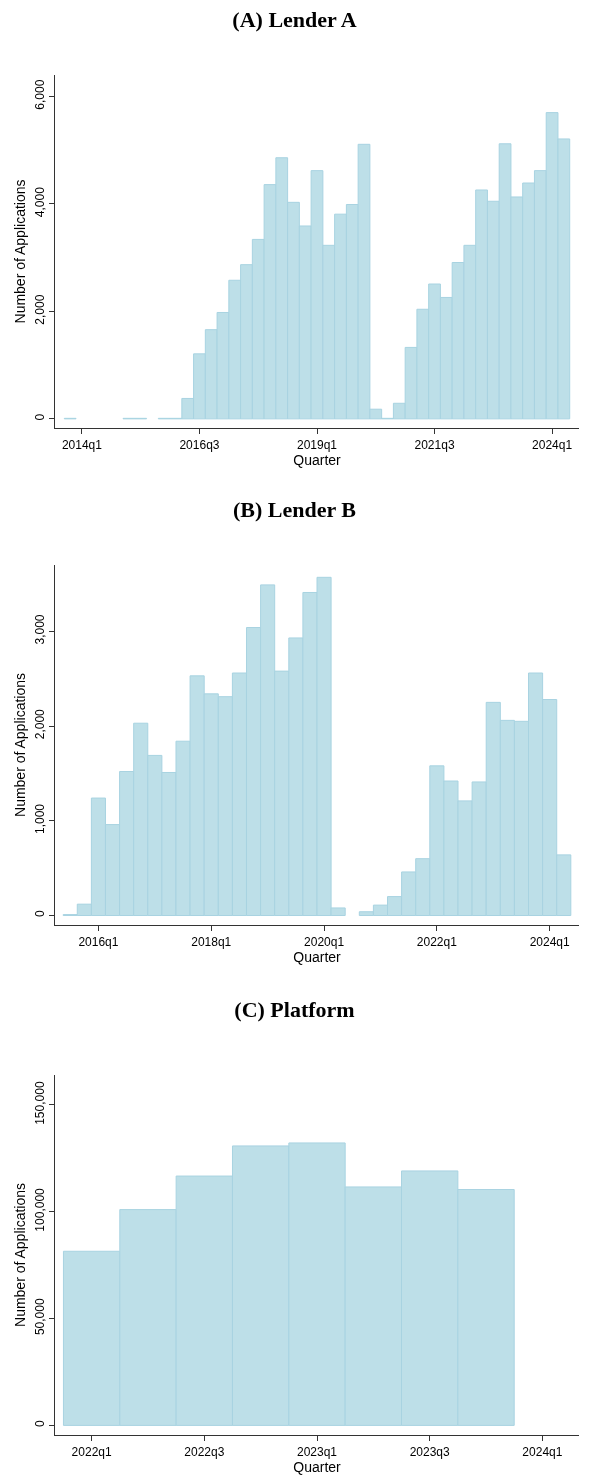 The image size is (589, 1479). What do you see at coordinates (82, 444) in the screenshot?
I see `x-tick-label: 2014q1` at bounding box center [82, 444].